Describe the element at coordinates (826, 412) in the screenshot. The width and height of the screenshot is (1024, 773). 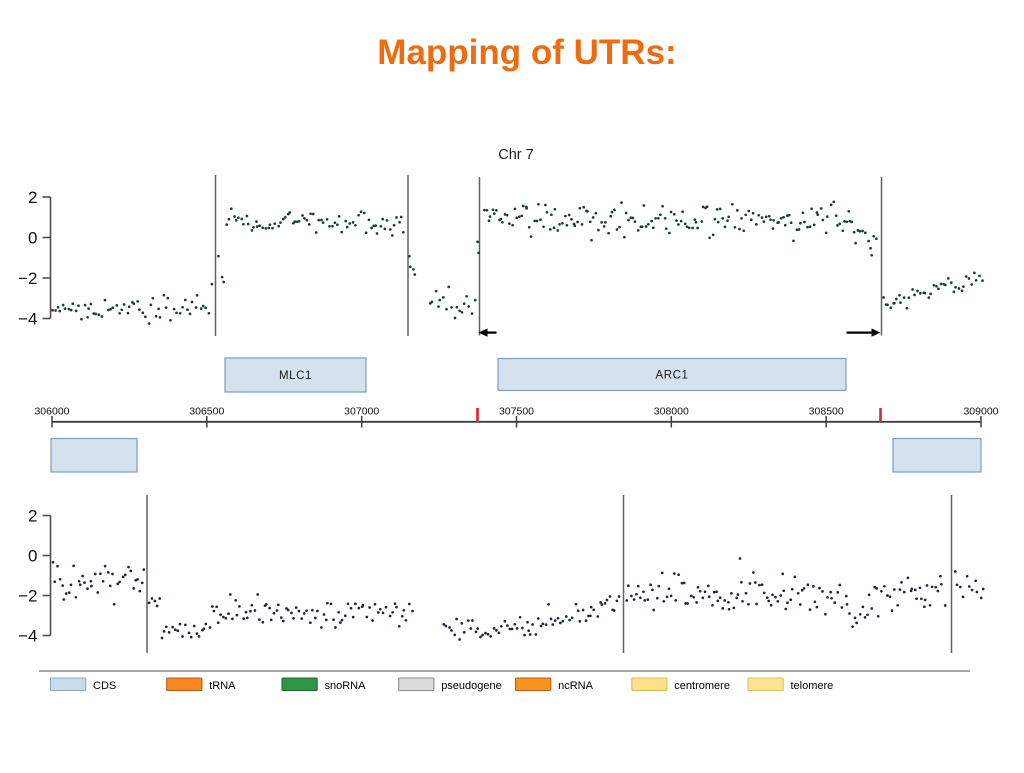
I see `svg-text: 308500` at that location.